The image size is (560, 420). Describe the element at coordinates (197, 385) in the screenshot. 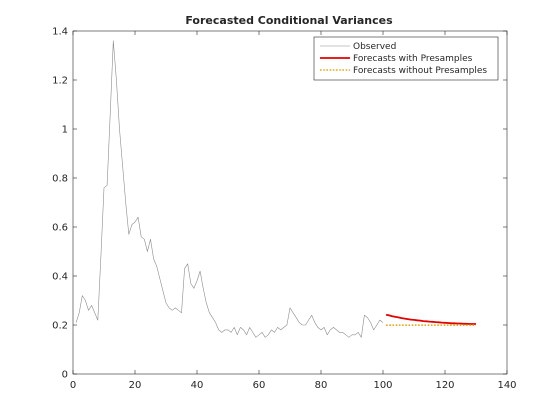

I see `x-tick-label: 40` at that location.